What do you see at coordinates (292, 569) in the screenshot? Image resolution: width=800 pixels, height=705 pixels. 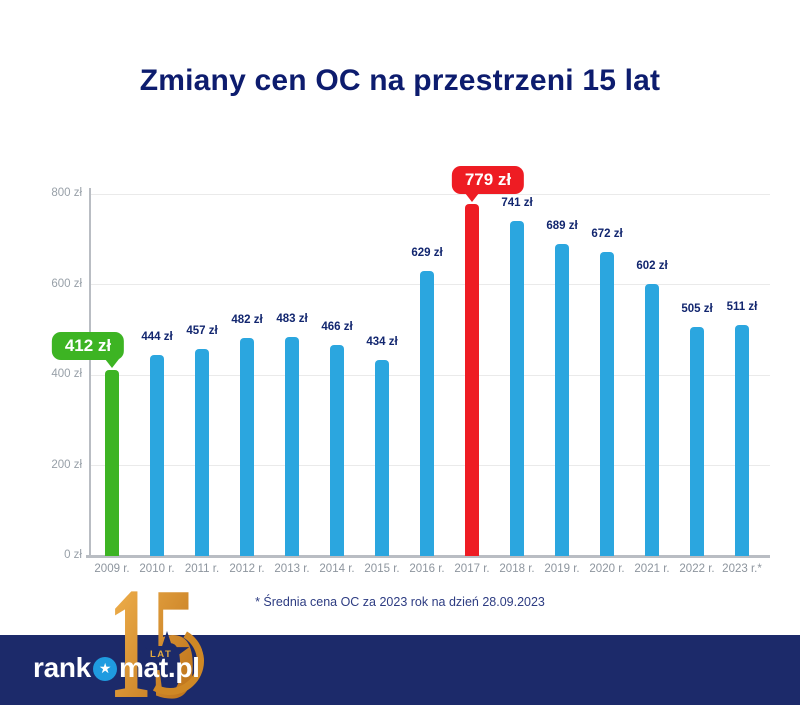 I see `x-tick-label: 2013 r.` at bounding box center [292, 569].